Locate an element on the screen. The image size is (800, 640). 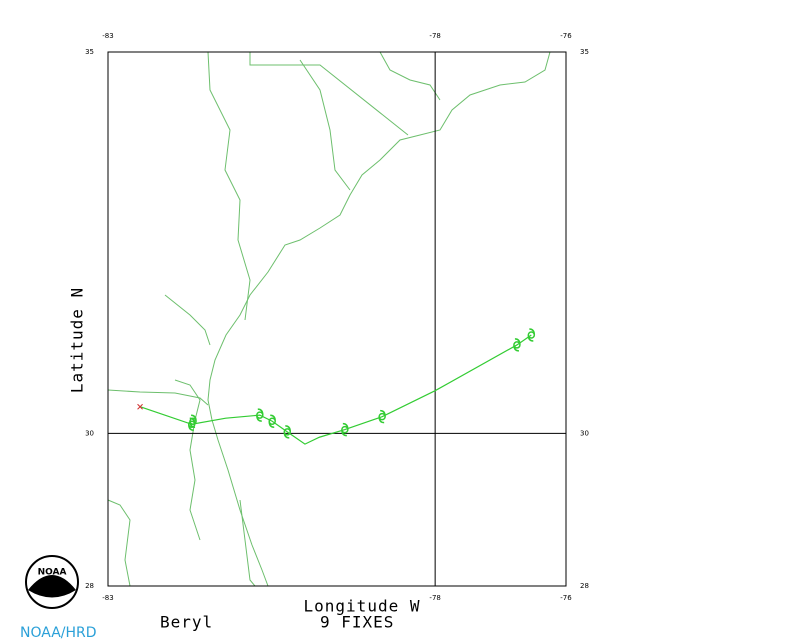
y-axis-label: Latitude N is located at coordinates (77, 340).